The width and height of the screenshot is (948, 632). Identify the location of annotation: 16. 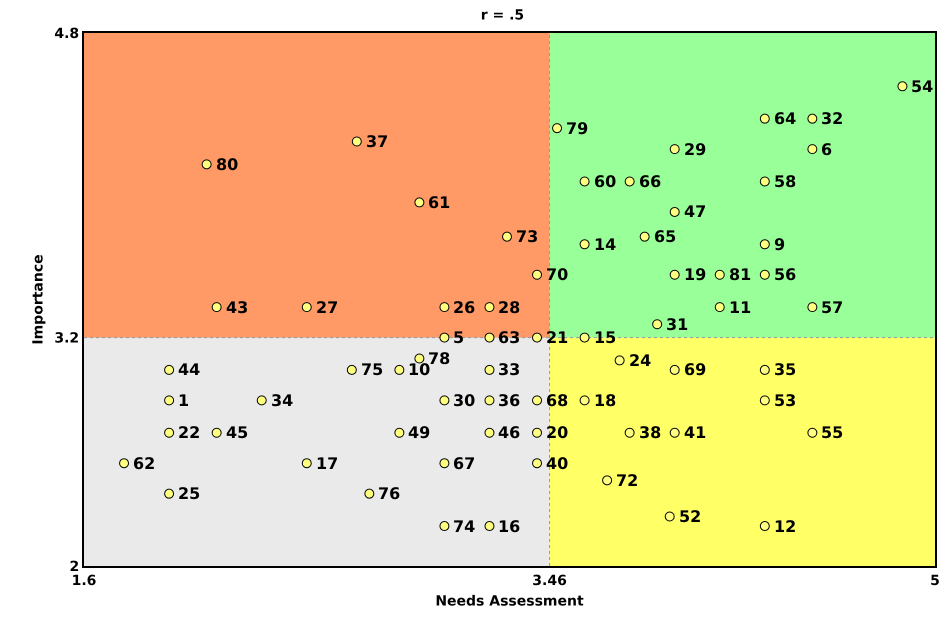
(509, 526).